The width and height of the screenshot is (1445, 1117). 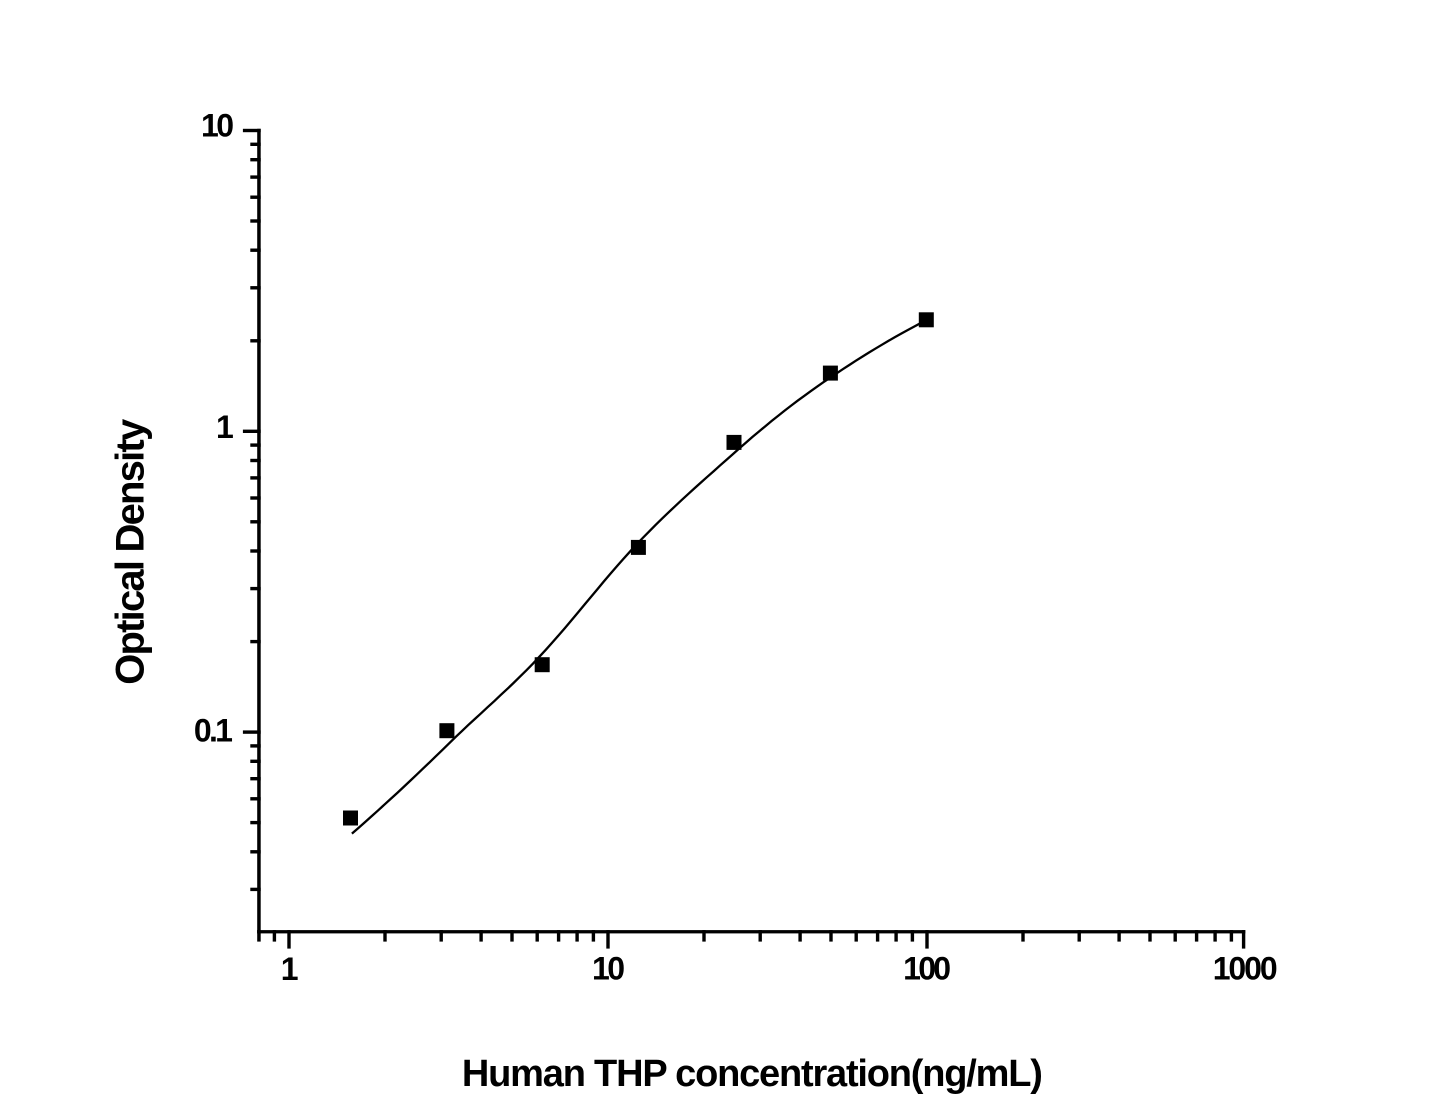 What do you see at coordinates (927, 969) in the screenshot?
I see `svg-text: 100` at bounding box center [927, 969].